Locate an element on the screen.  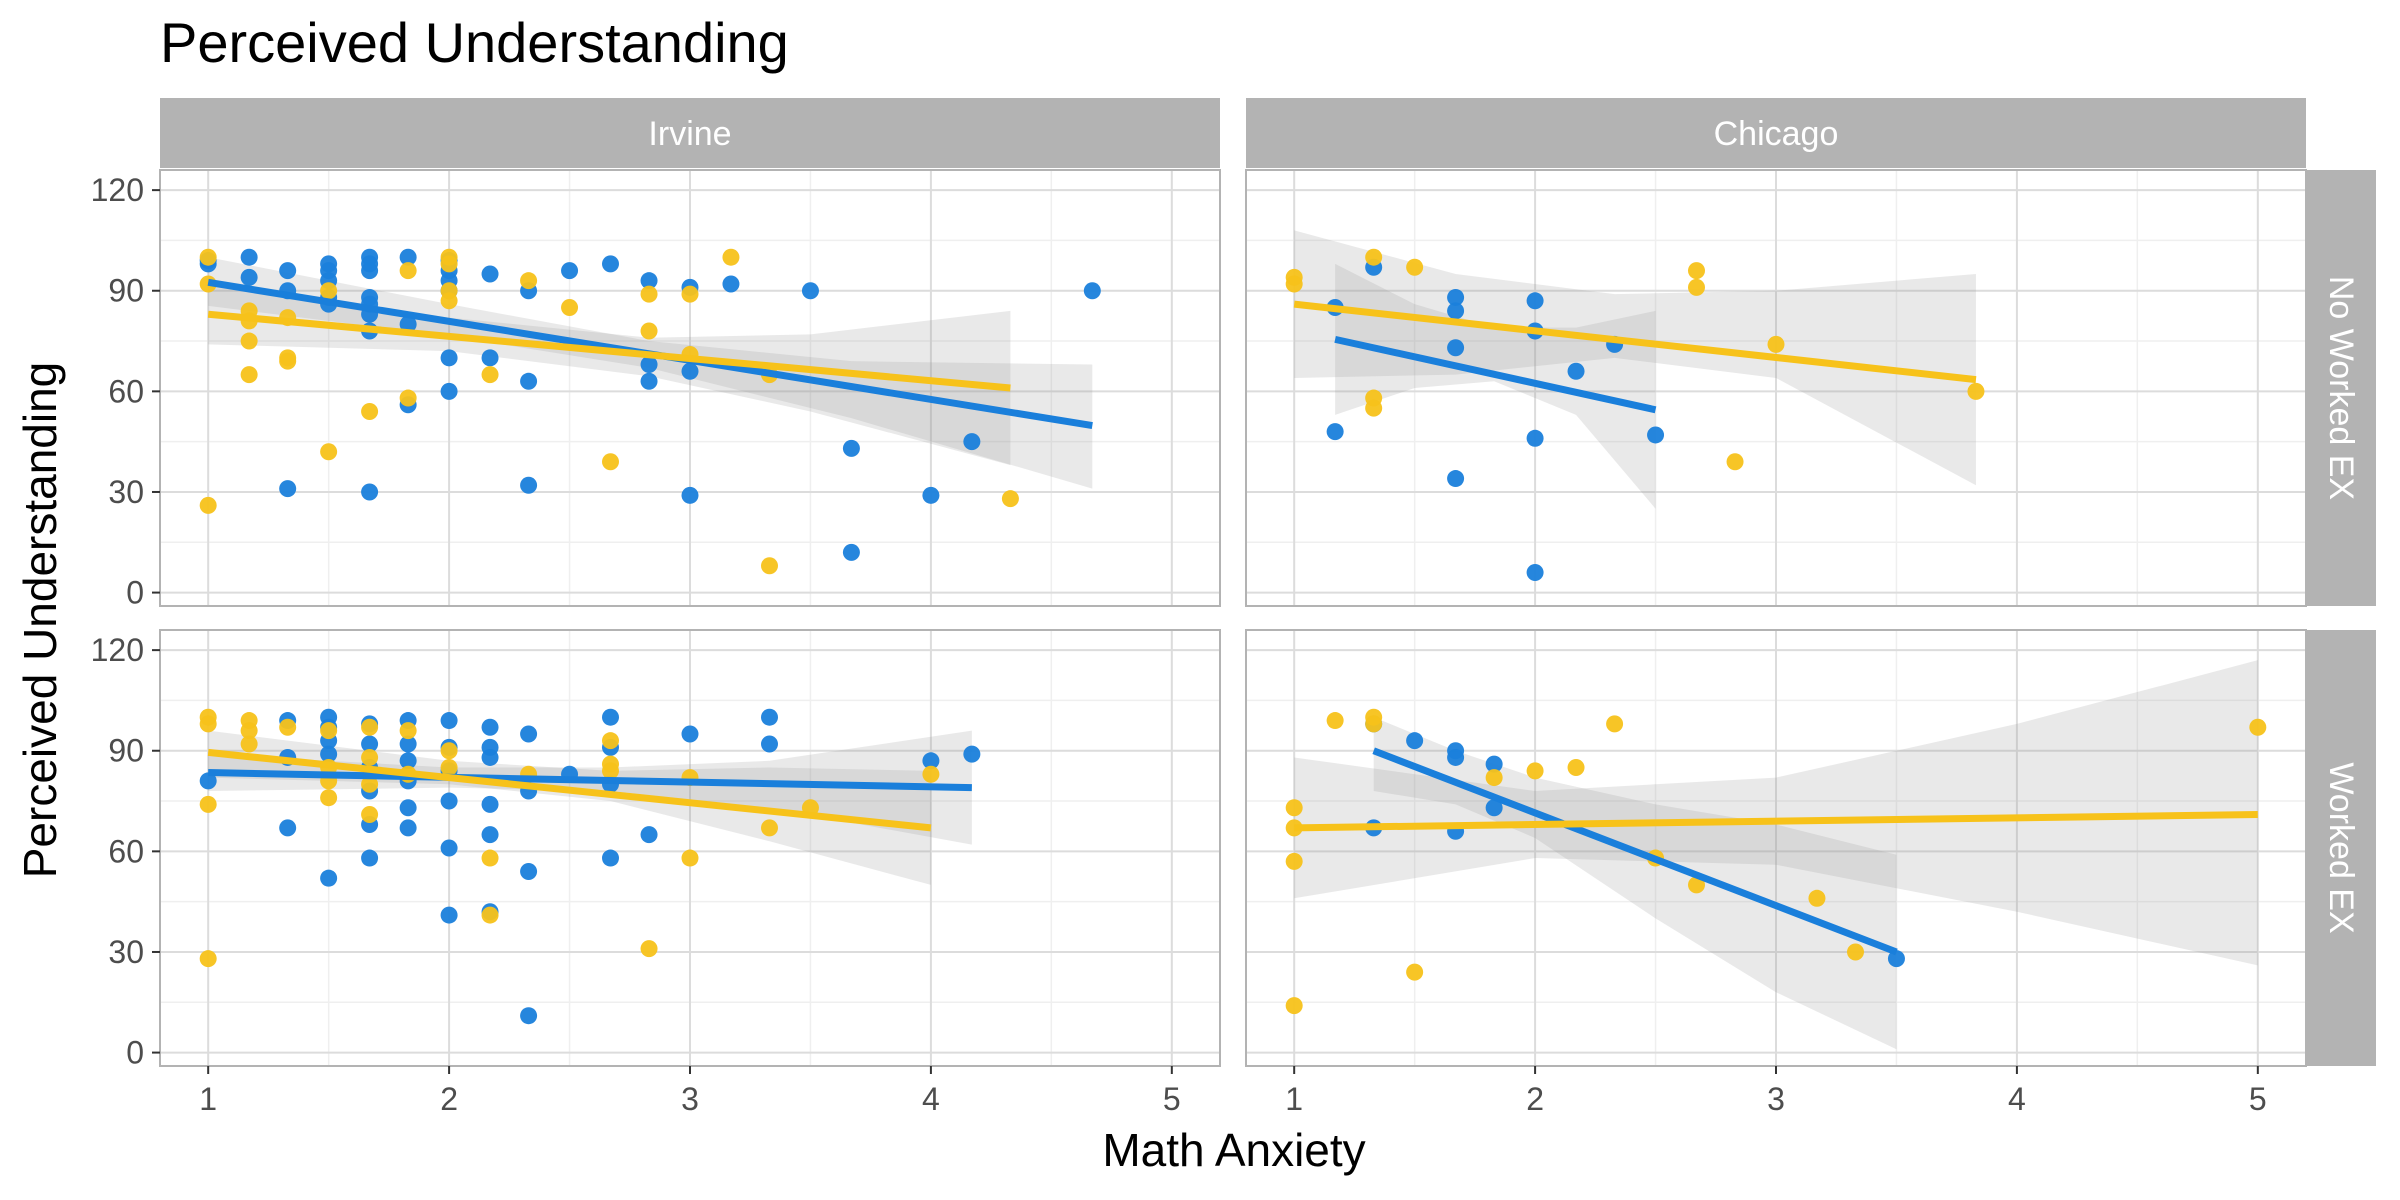
facet-strip-worked-ex is located at coordinates (2341, 848).